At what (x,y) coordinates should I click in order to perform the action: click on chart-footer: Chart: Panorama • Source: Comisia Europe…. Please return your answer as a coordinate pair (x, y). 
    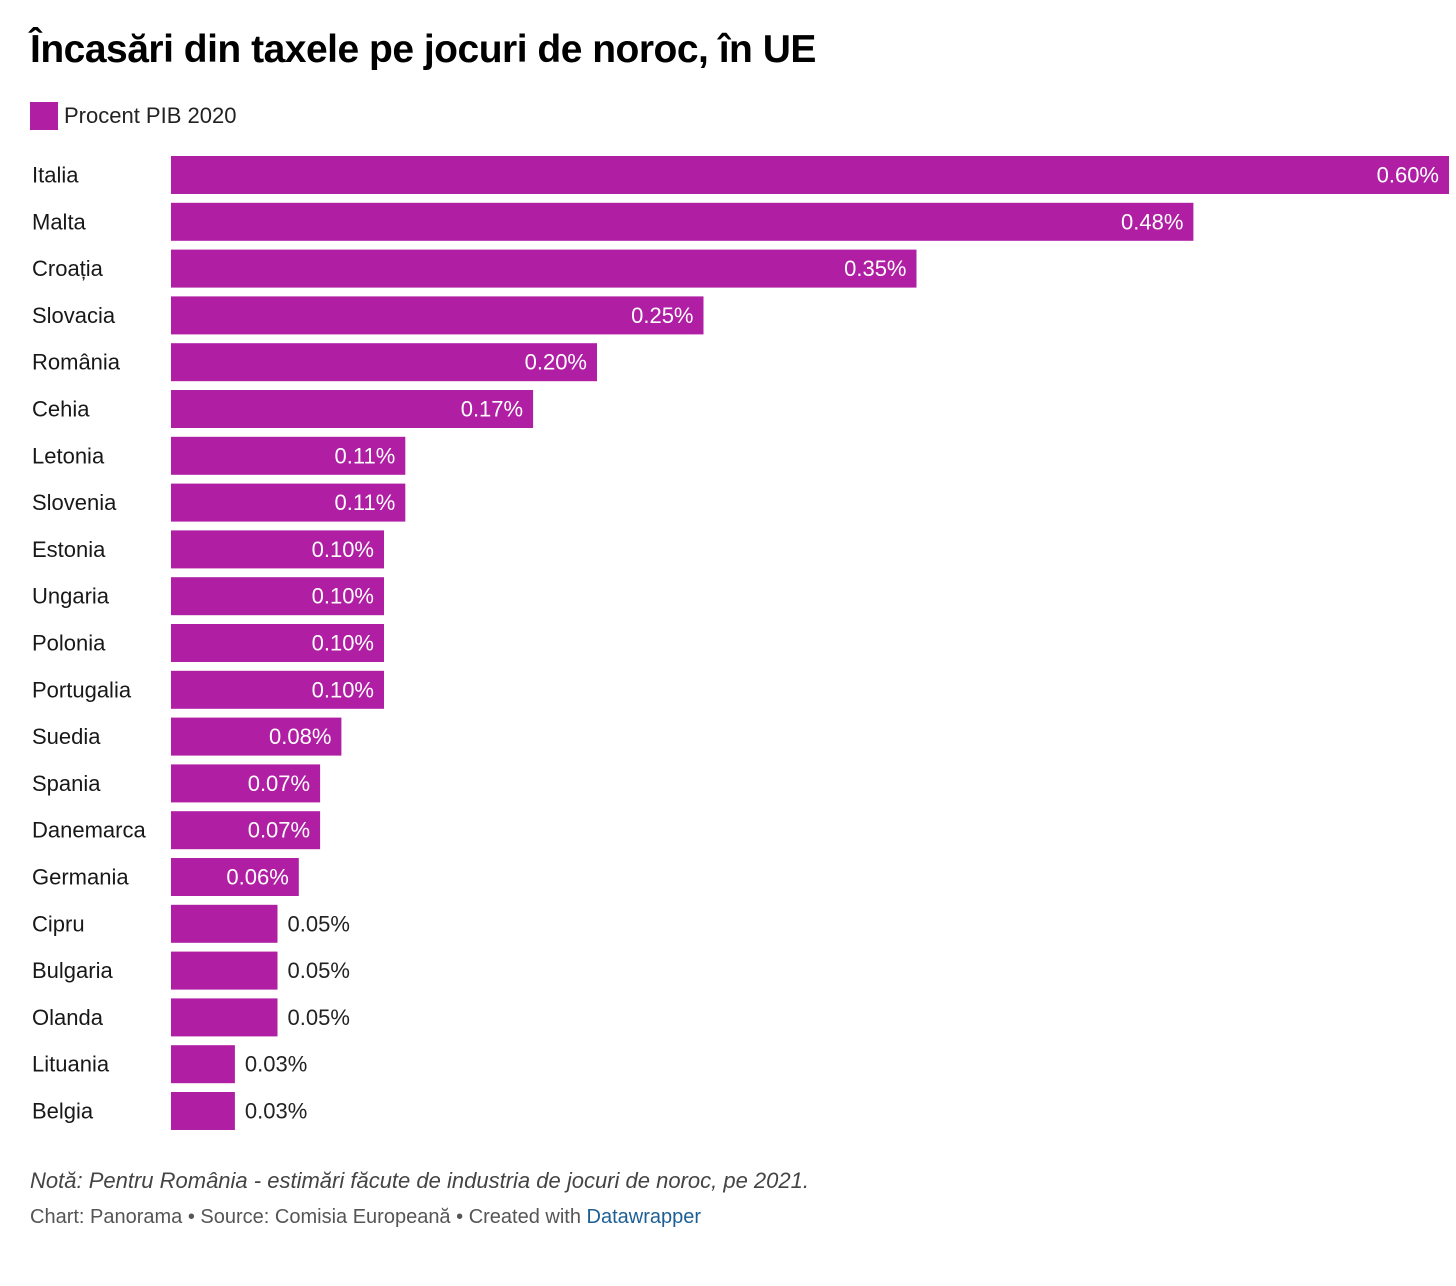
    Looking at the image, I should click on (365, 1217).